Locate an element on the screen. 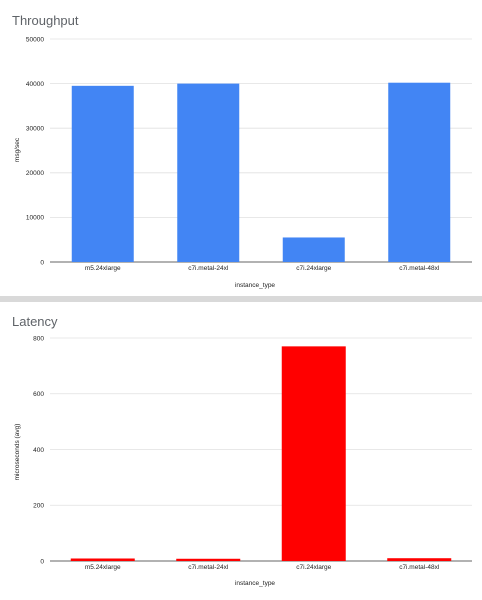  y-tick-label: 30000 is located at coordinates (35, 129).